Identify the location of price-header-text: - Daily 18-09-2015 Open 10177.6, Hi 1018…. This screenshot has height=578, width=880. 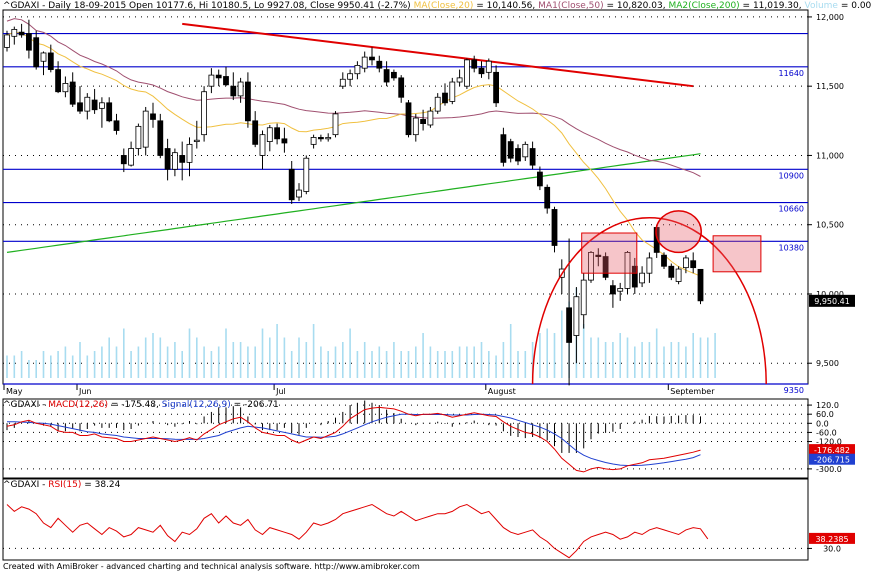
(226, 6).